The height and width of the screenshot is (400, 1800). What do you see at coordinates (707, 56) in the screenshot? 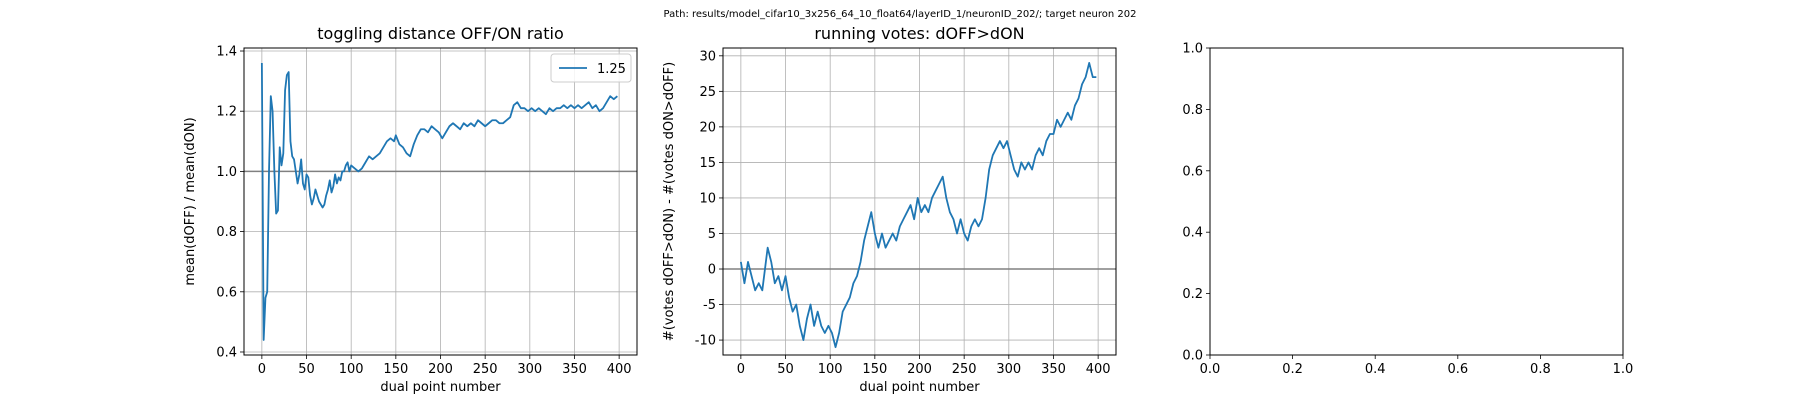
I see `y-tick-label: 30` at bounding box center [707, 56].